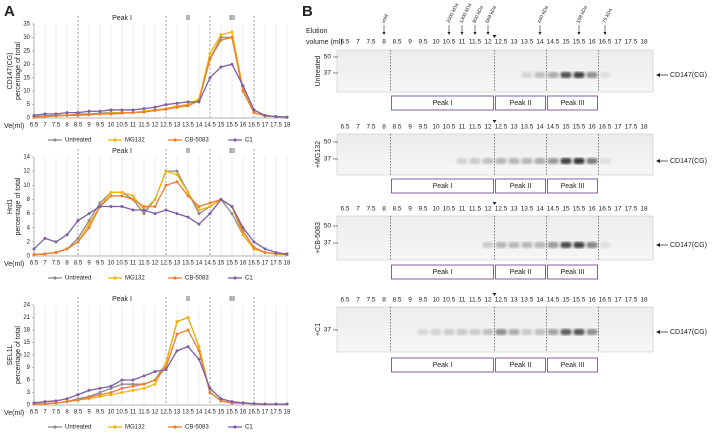 The height and width of the screenshot is (447, 713). What do you see at coordinates (188, 151) in the screenshot?
I see `peak-label: II` at bounding box center [188, 151].